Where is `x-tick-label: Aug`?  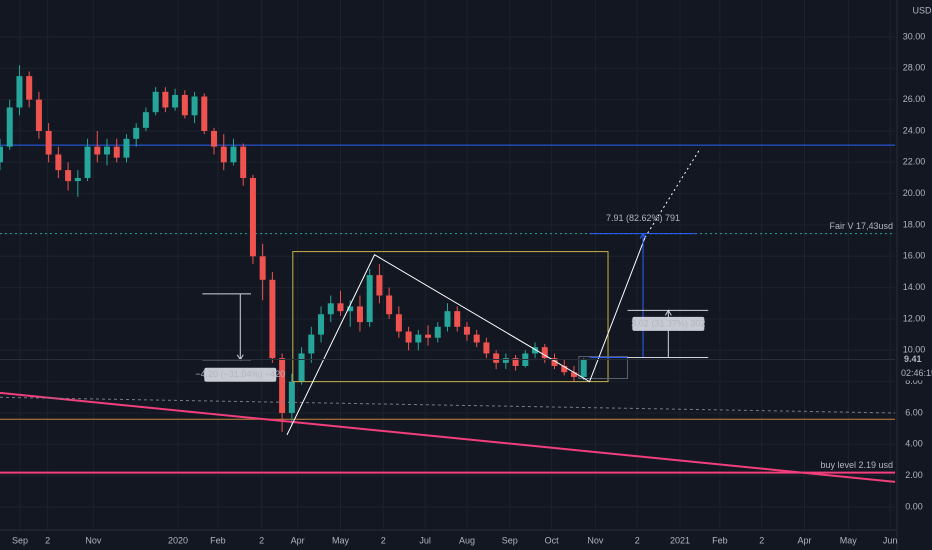
x-tick-label: Aug is located at coordinates (467, 540).